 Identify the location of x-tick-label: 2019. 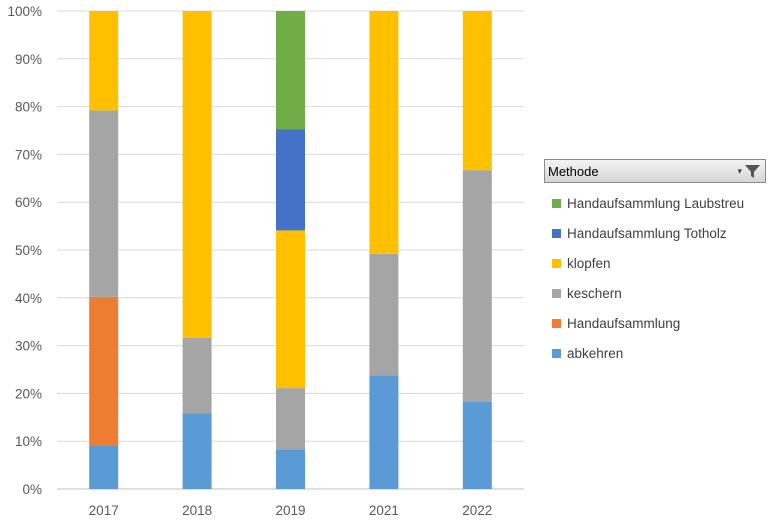
(290, 510).